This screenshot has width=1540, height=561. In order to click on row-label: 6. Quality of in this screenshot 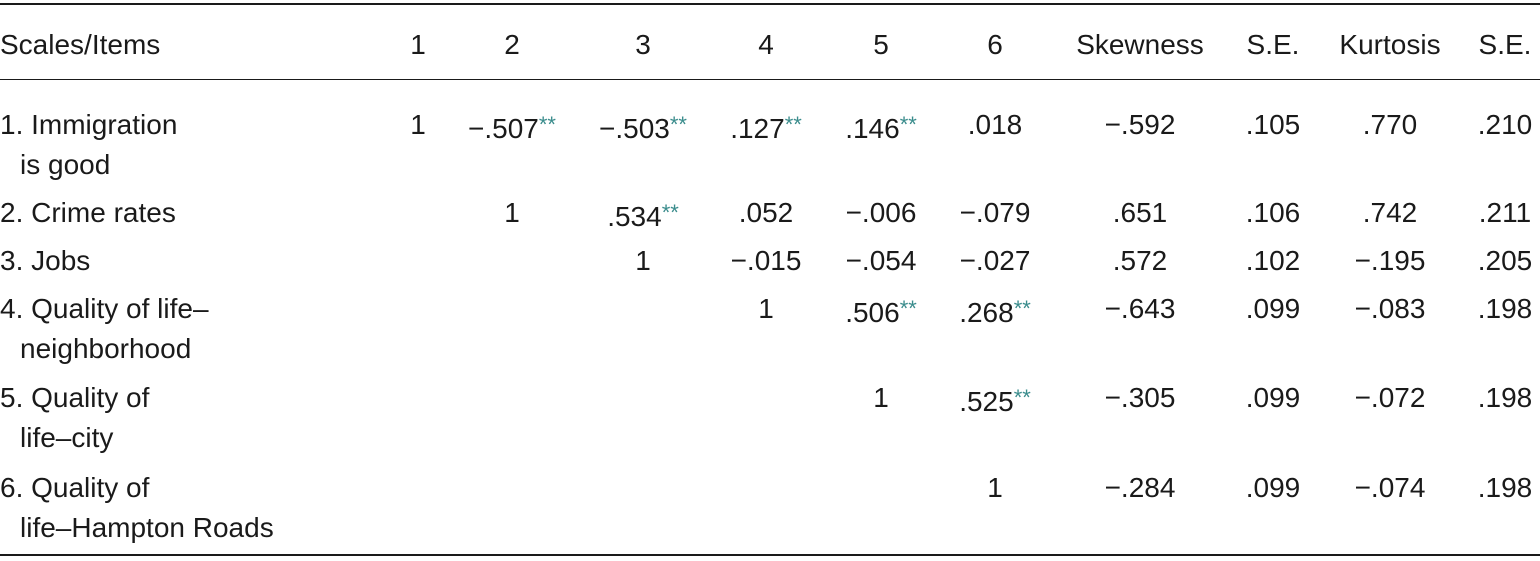, I will do `click(75, 487)`.